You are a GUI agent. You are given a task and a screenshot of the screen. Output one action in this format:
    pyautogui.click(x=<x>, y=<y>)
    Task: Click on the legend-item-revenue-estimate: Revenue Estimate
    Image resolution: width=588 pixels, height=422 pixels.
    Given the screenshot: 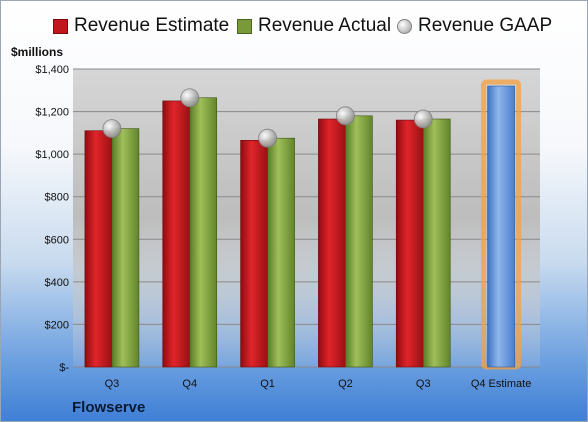 What is the action you would take?
    pyautogui.click(x=141, y=26)
    